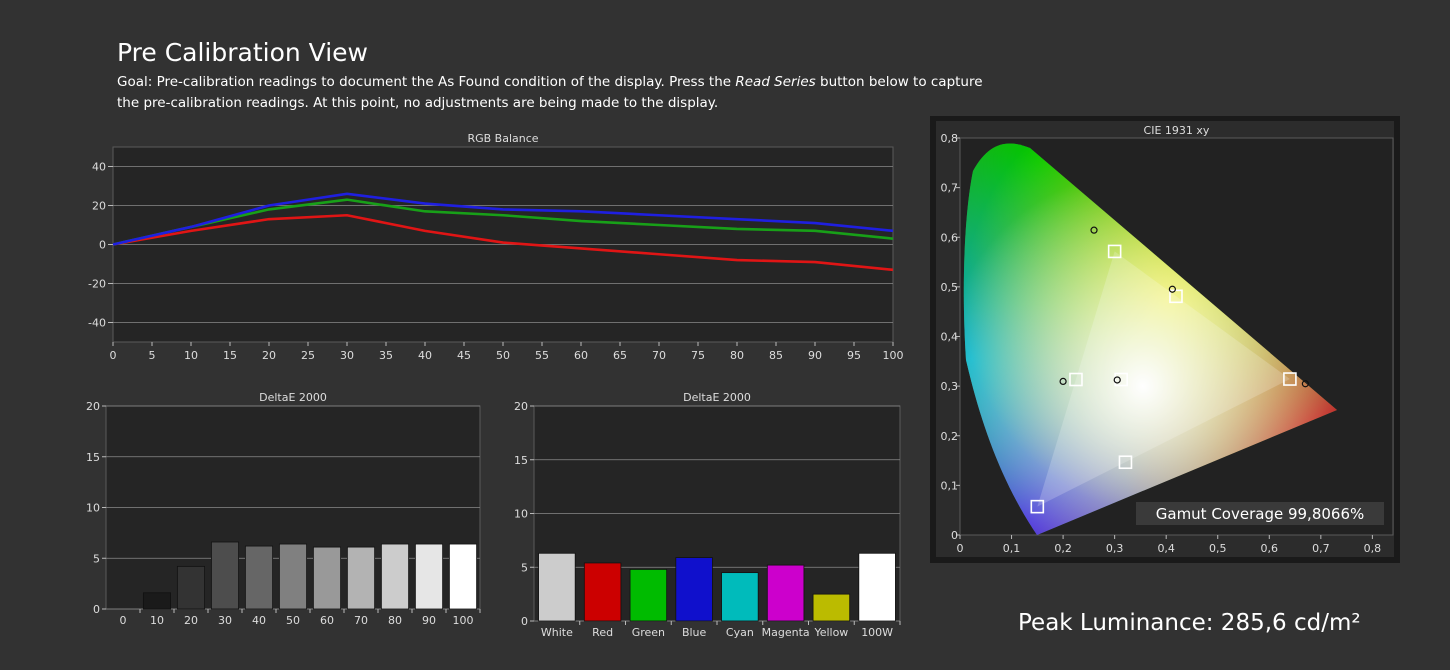 This screenshot has height=670, width=1450. I want to click on colors-deltae-x-tick-label: Green, so click(648, 632).